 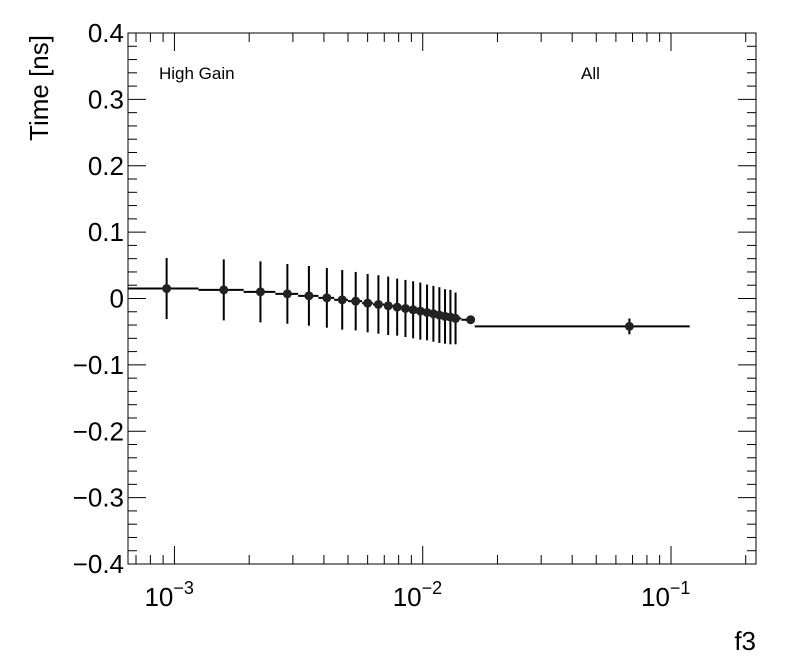 What do you see at coordinates (590, 73) in the screenshot?
I see `annotation-all: All` at bounding box center [590, 73].